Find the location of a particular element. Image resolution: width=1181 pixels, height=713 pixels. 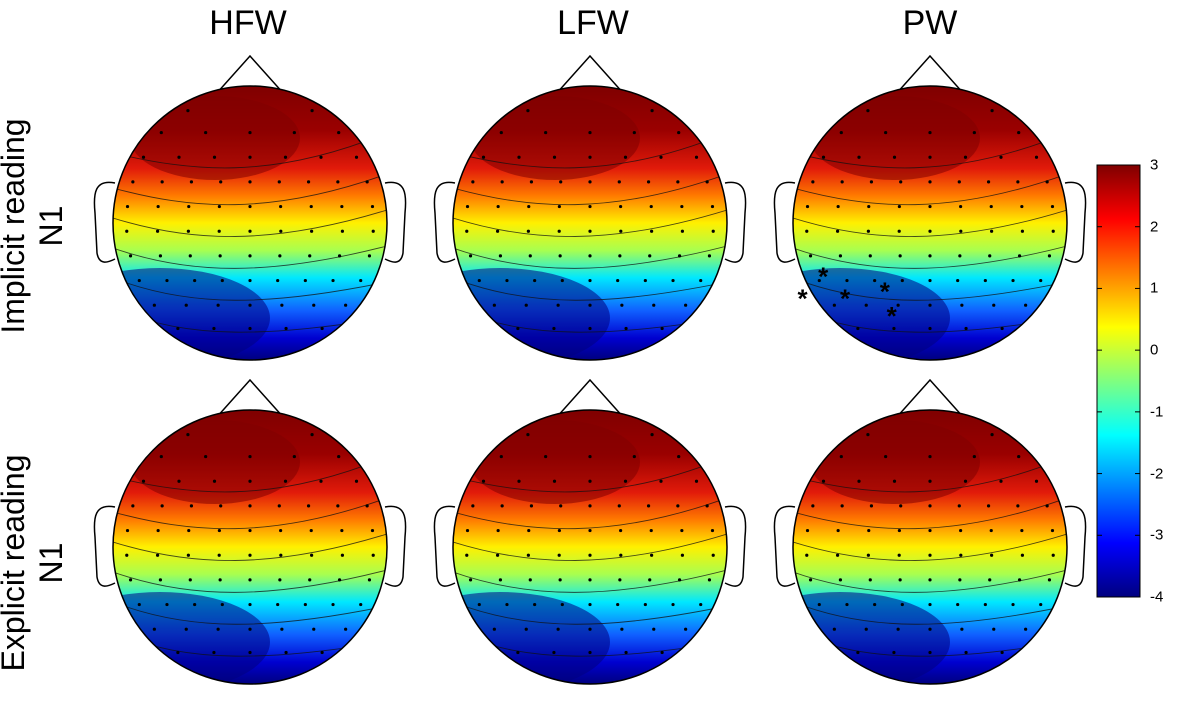

colorbar-tick-label: 0 is located at coordinates (1154, 350).